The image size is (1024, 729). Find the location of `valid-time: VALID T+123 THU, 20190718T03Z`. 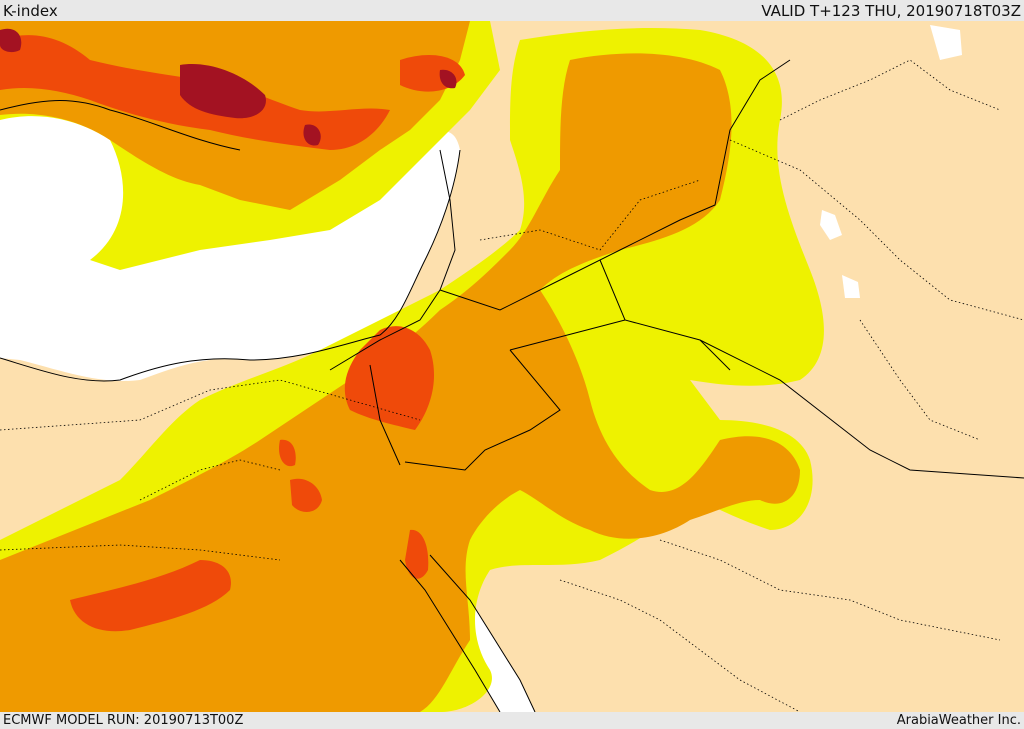

valid-time: VALID T+123 THU, 20190718T03Z is located at coordinates (891, 10).